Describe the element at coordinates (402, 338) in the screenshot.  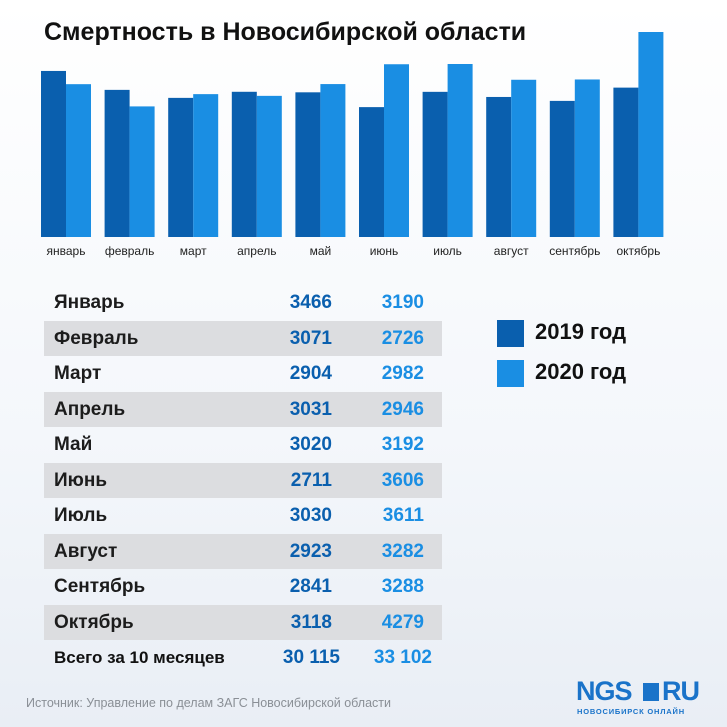
I see `table-value-2020: 2726` at that location.